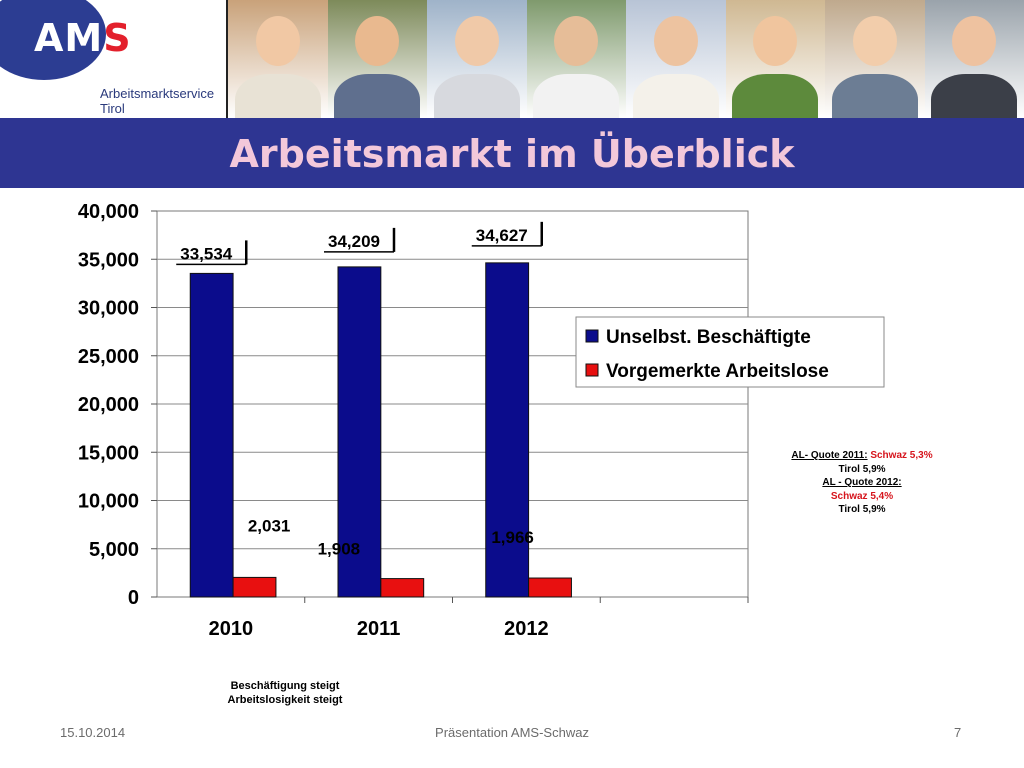 Image resolution: width=1024 pixels, height=768 pixels. What do you see at coordinates (730, 352) in the screenshot?
I see `legend` at bounding box center [730, 352].